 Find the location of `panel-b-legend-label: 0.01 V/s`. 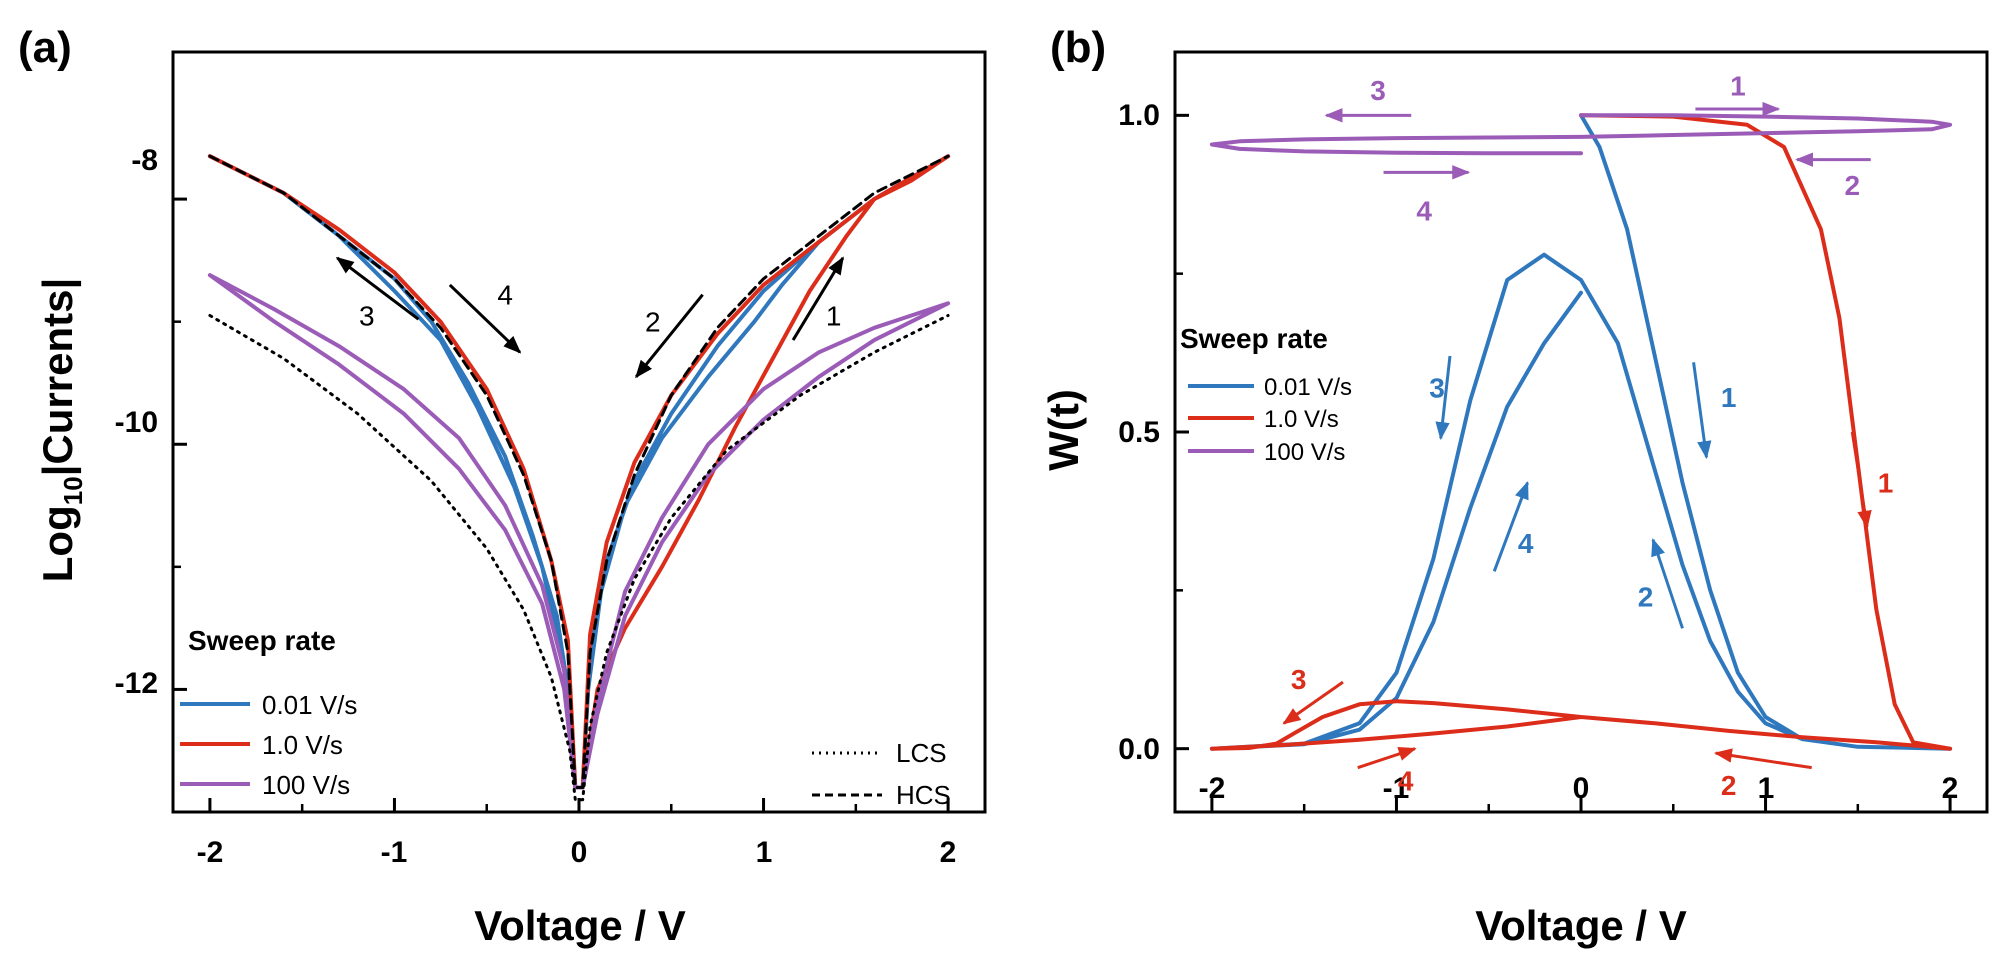

panel-b-legend-label: 0.01 V/s is located at coordinates (1308, 387).